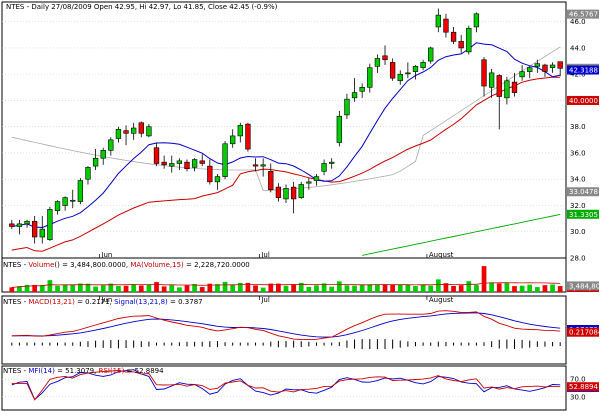 The image size is (600, 416). I want to click on volume-legend-series: Volume, so click(41, 265).